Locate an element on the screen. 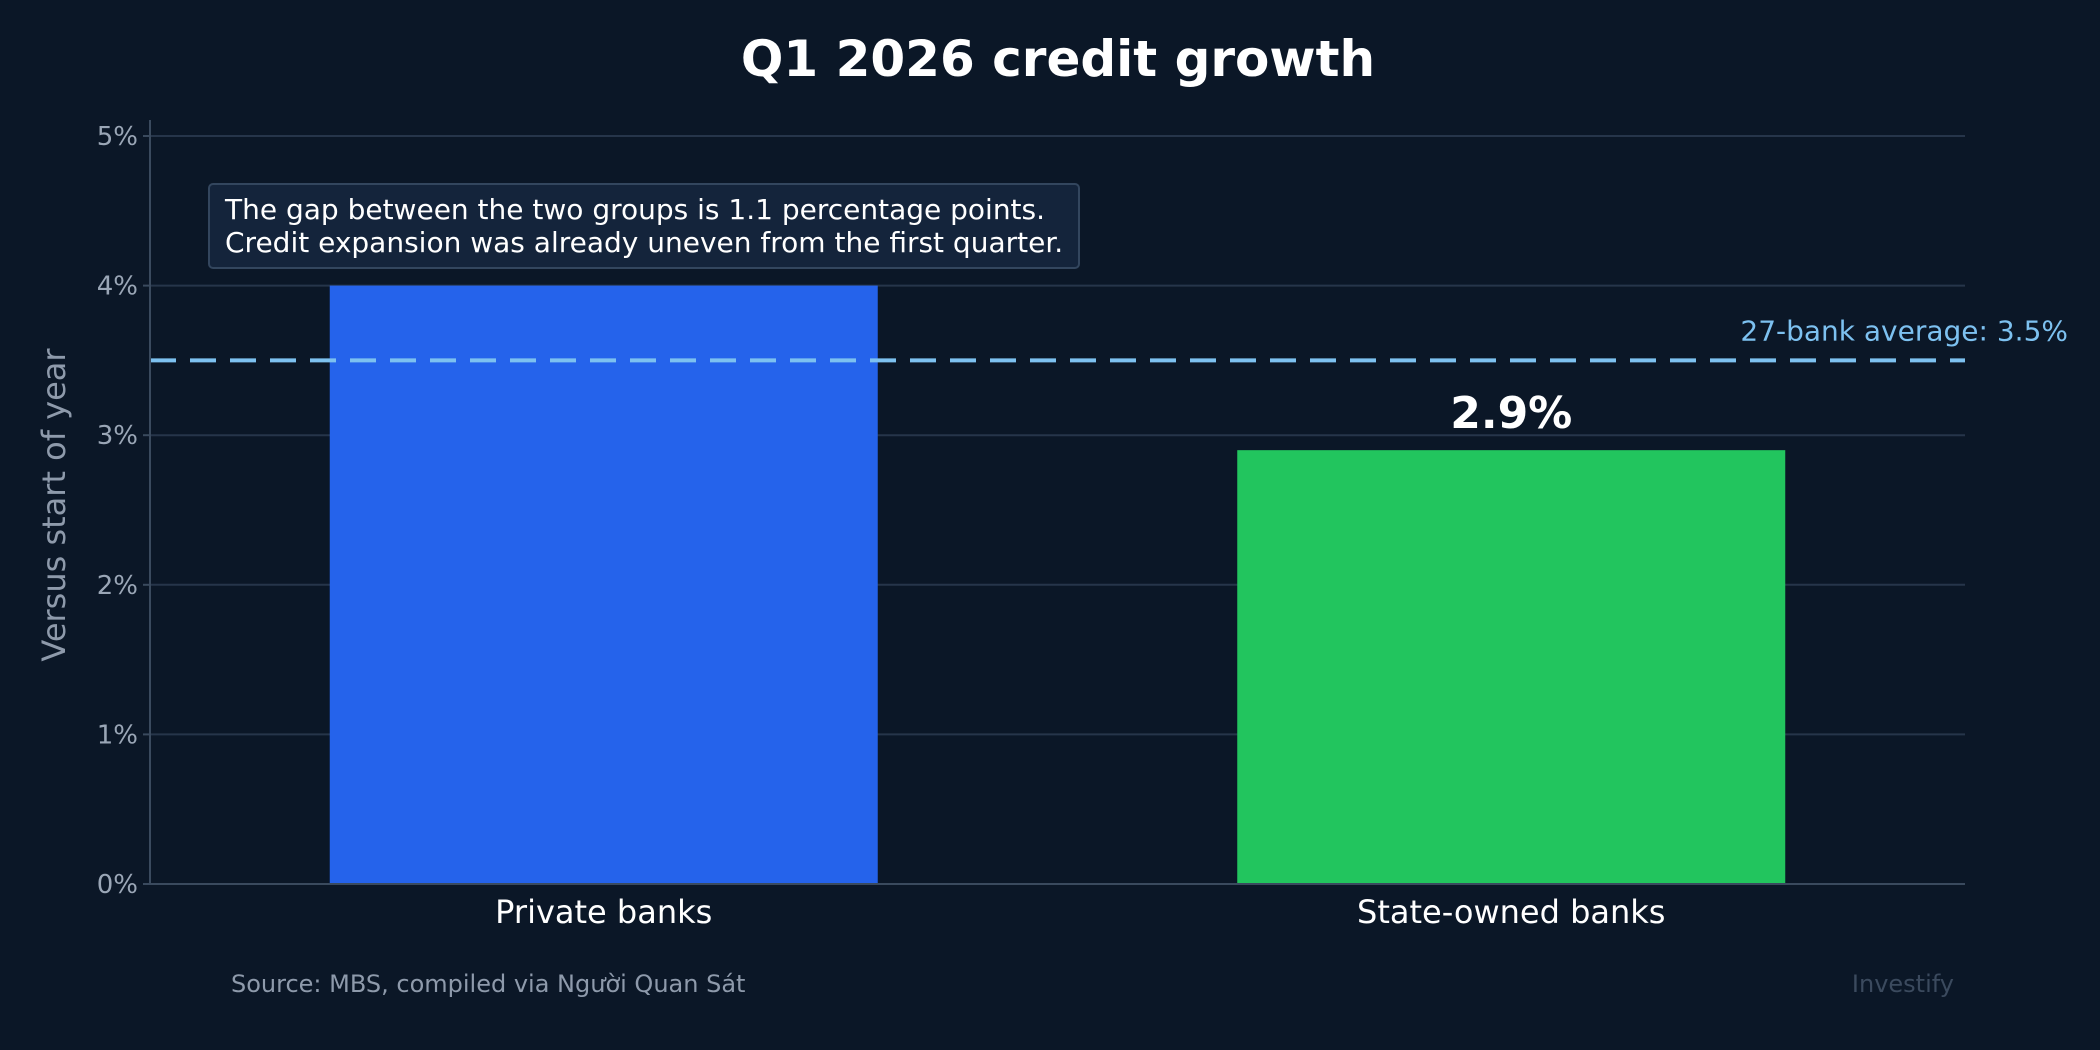 The width and height of the screenshot is (2100, 1050). y-tick-label: 2% is located at coordinates (117, 586).